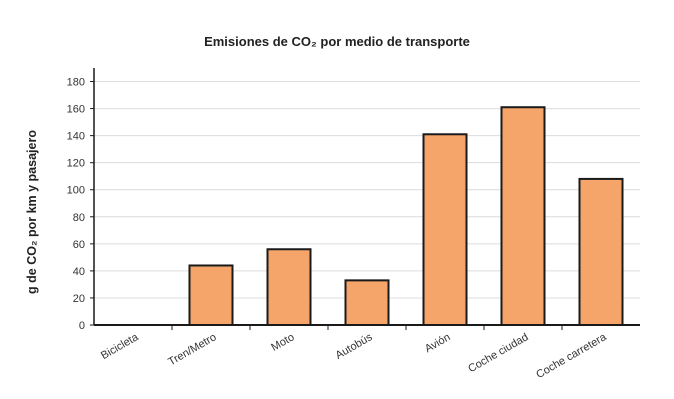  I want to click on x-tick-label: Bicicleta, so click(120, 346).